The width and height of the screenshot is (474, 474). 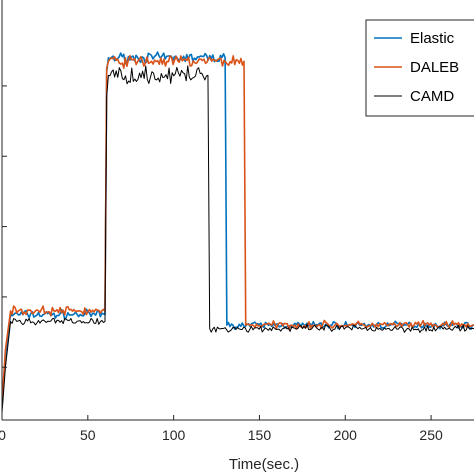 I want to click on x-axis-title: Time(sec.), so click(x=264, y=464).